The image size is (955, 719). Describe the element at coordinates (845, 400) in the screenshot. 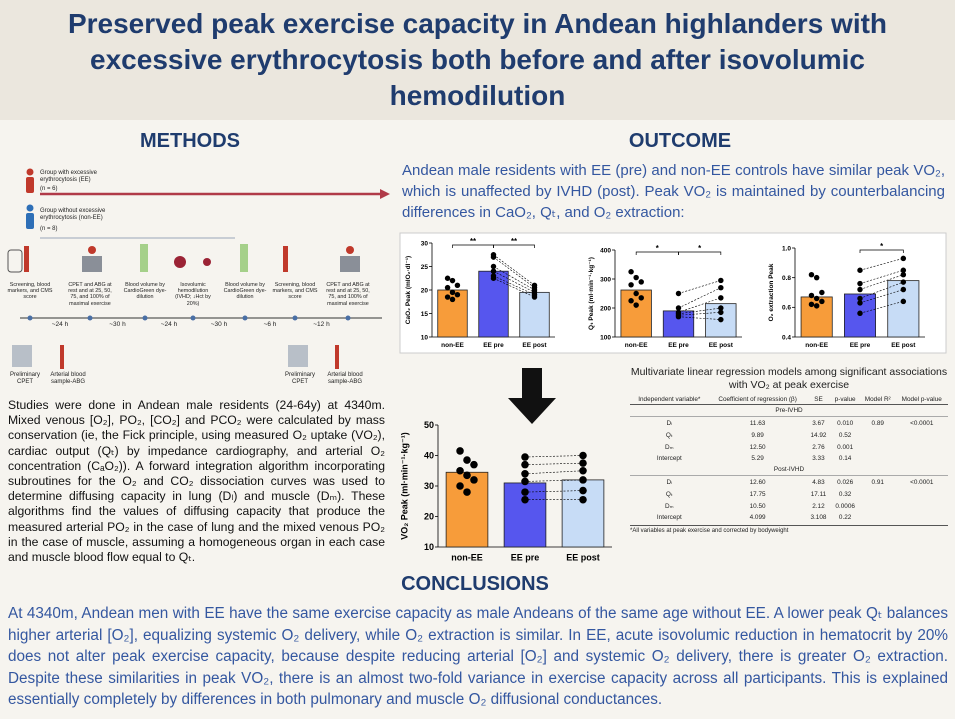

I see `column-header: p-value` at that location.